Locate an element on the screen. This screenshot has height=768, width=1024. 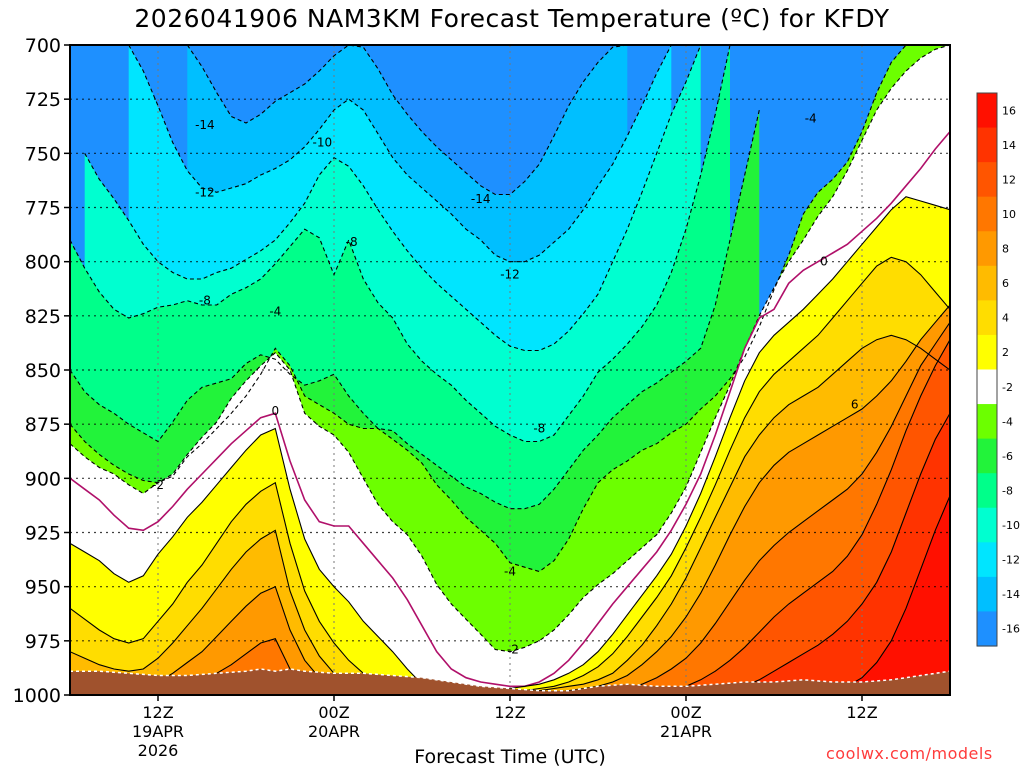
x-tick-date: 19APR is located at coordinates (158, 731).